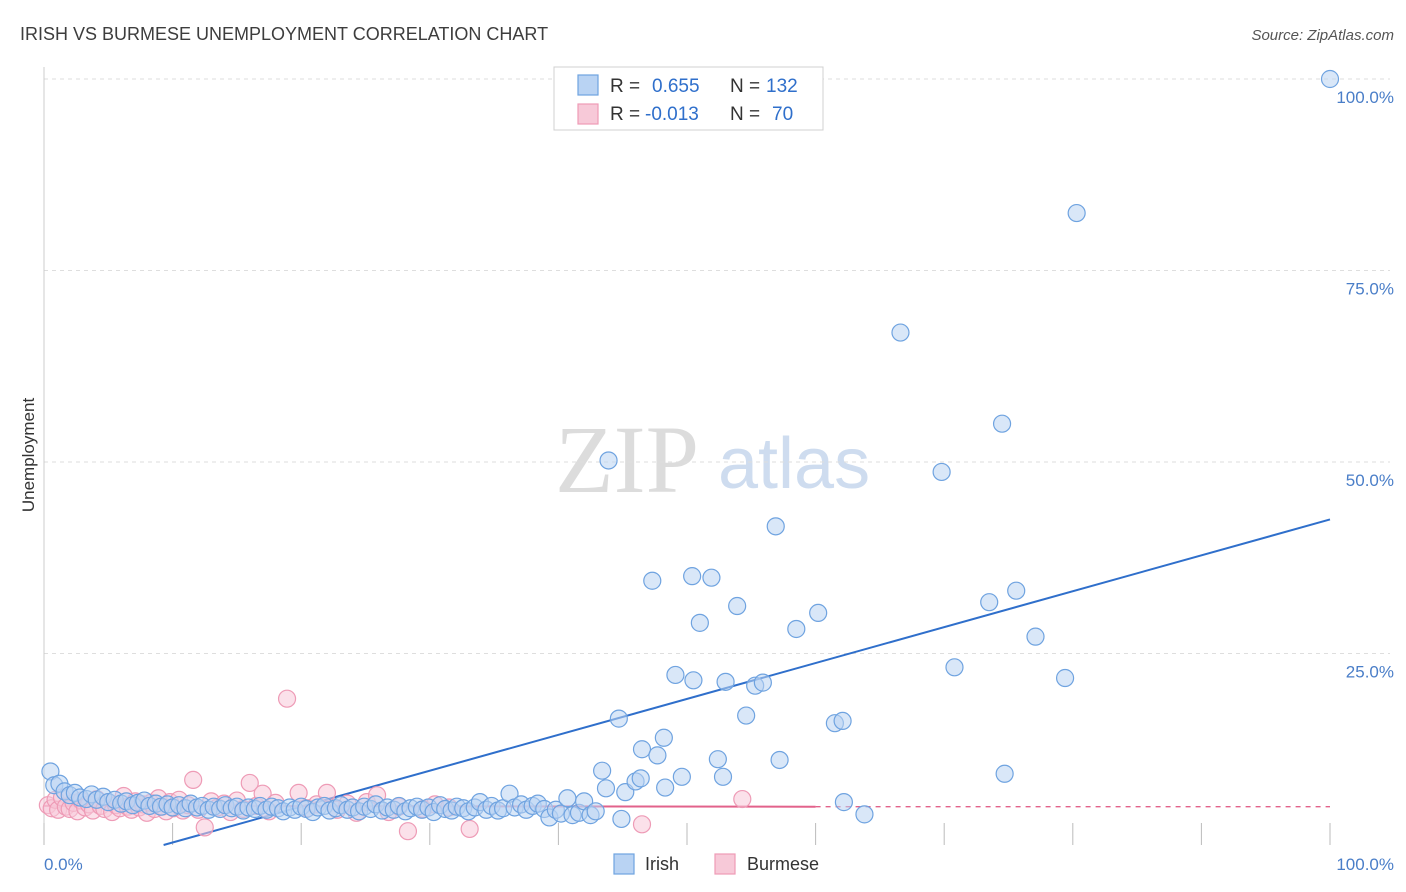 This screenshot has height=892, width=1406. I want to click on irish-legend-swatch, so click(588, 85).